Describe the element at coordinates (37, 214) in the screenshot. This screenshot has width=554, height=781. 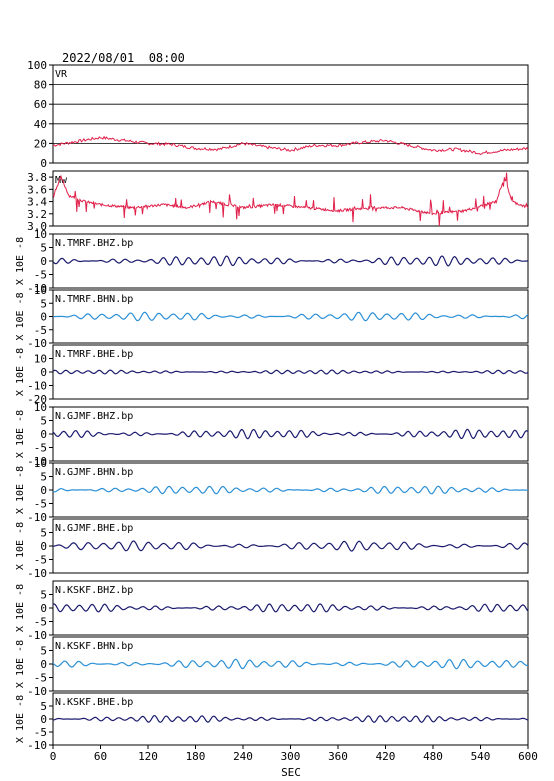
I see `y-tick-label: 3.2` at that location.